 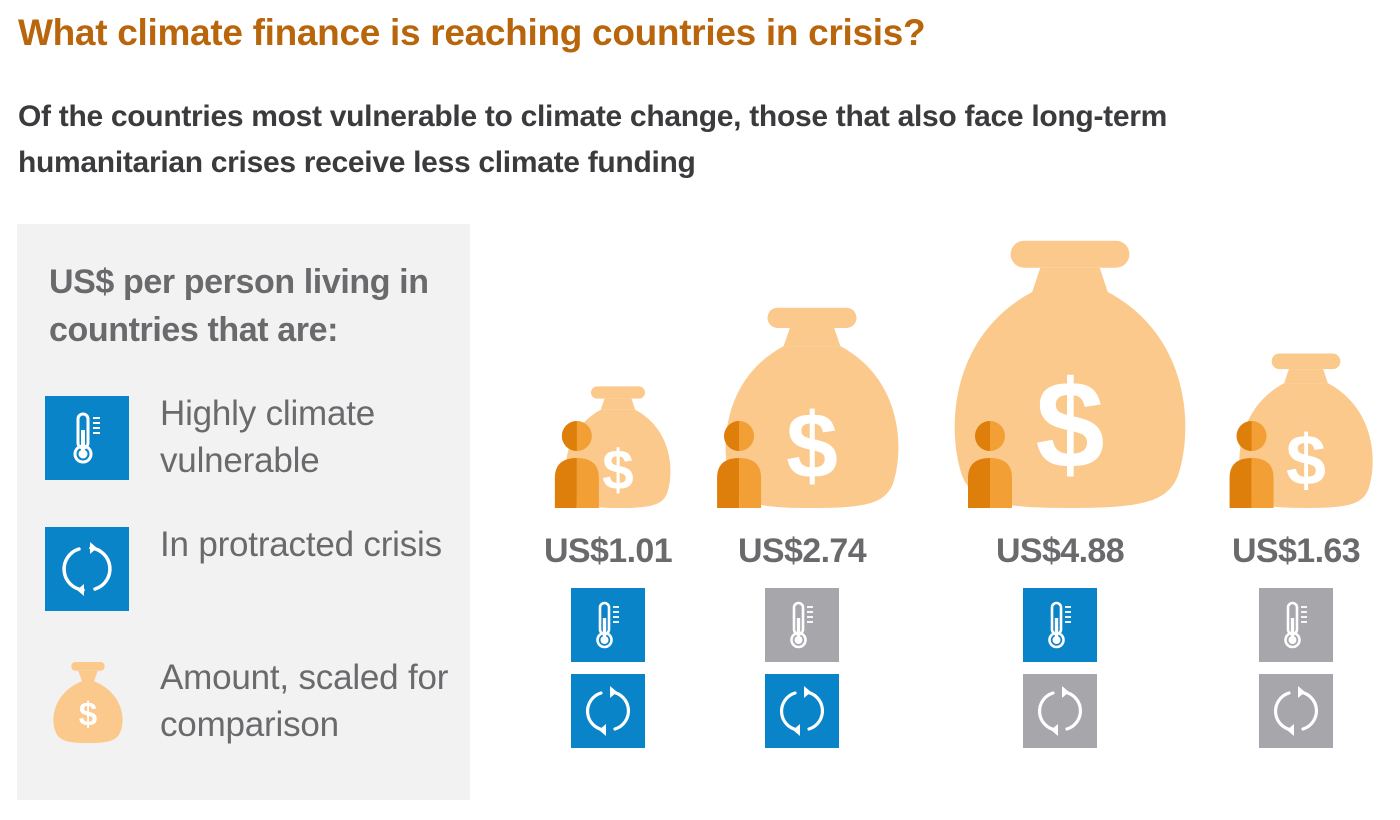 I want to click on bar-group-4: $ US$1.63, so click(x=1301, y=550).